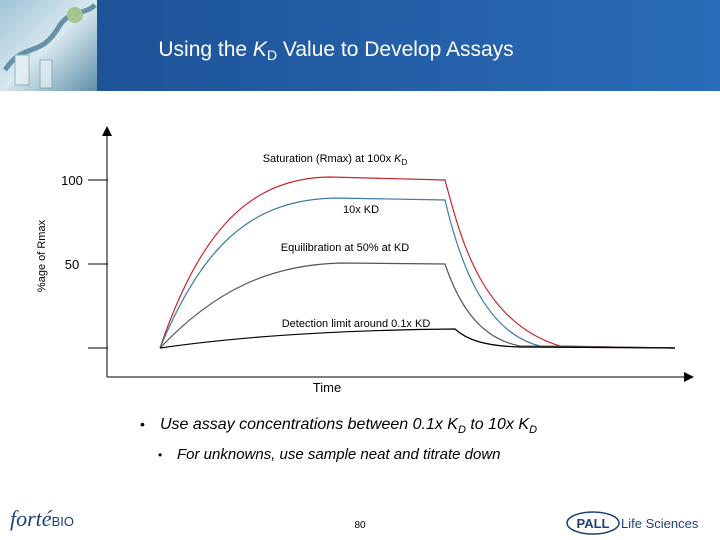 The width and height of the screenshot is (720, 540). I want to click on slide-title: Using the KD Value to Develop Assays, so click(335, 50).